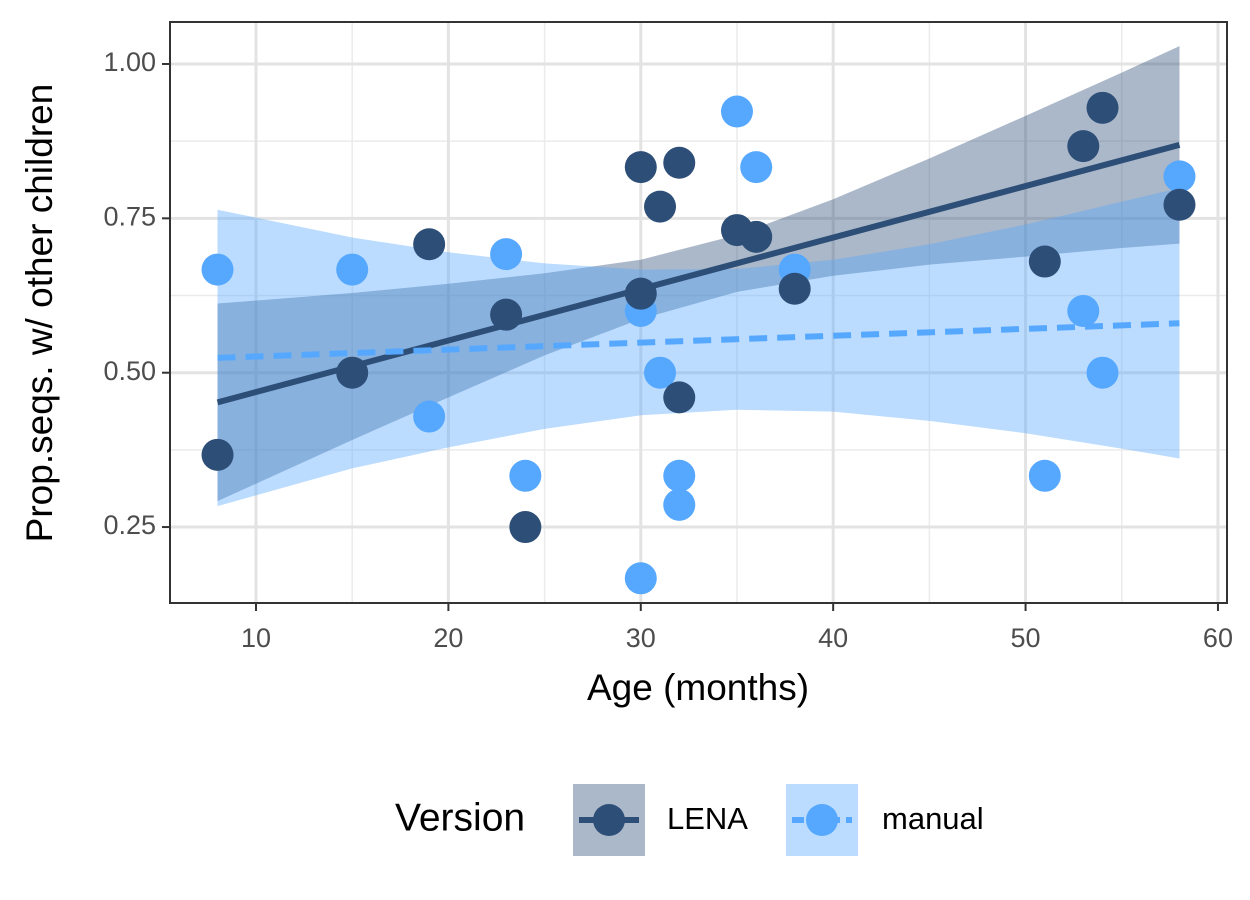 The height and width of the screenshot is (900, 1250). What do you see at coordinates (778, 820) in the screenshot?
I see `legend: LENA manual` at bounding box center [778, 820].